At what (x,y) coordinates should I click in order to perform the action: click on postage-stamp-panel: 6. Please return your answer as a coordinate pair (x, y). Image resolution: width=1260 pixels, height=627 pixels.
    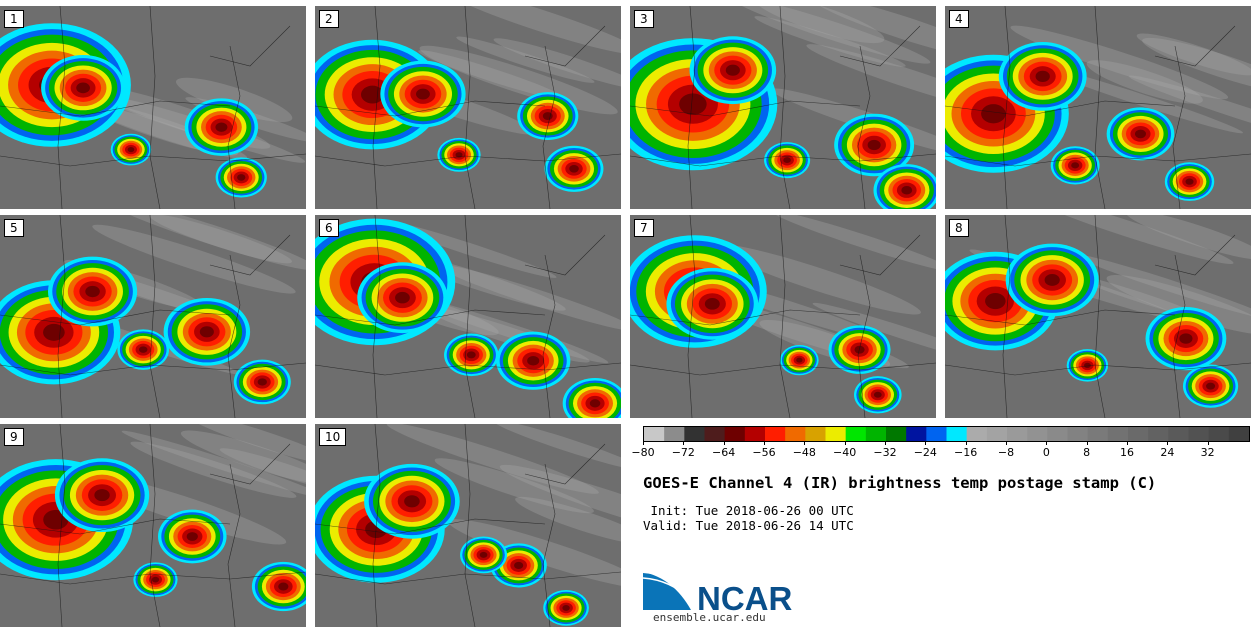
    Looking at the image, I should click on (468, 316).